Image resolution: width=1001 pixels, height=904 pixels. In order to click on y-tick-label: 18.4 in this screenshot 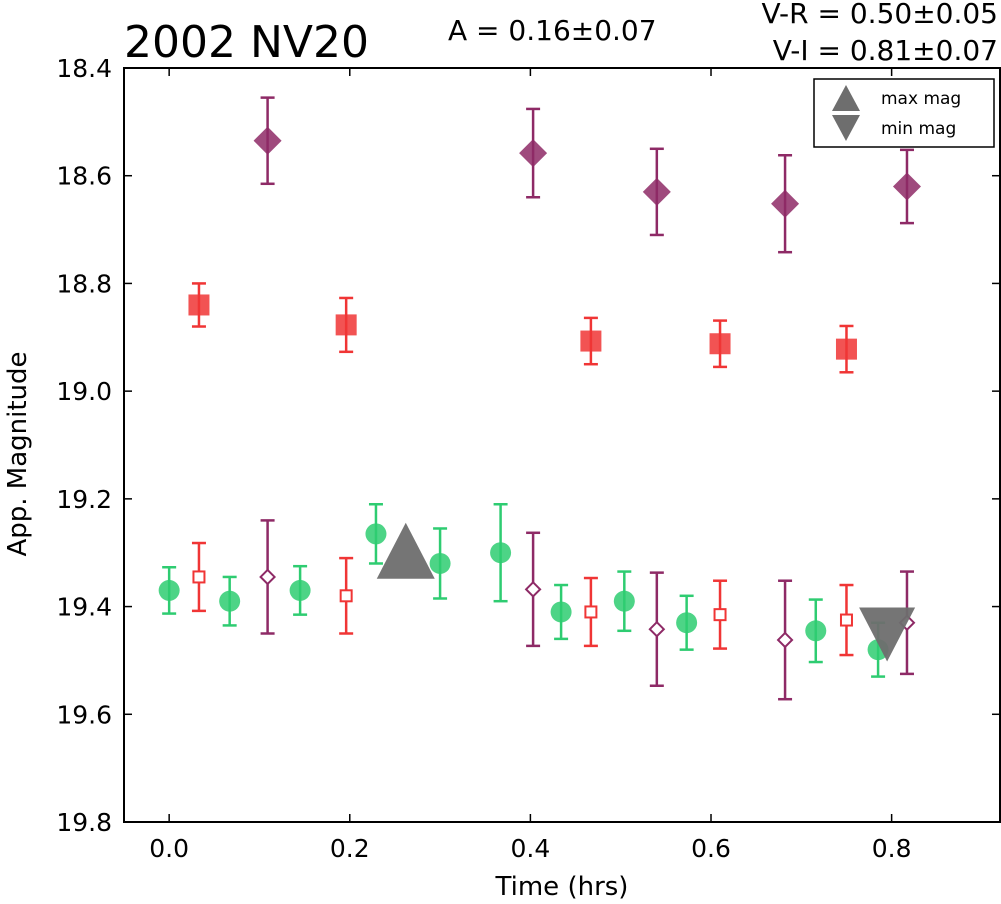, I will do `click(84, 68)`.